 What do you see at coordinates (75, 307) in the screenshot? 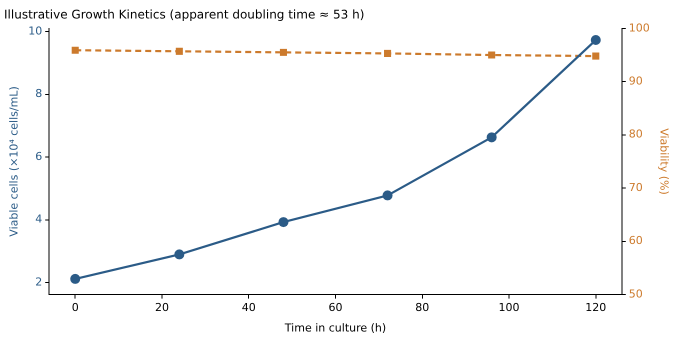
I see `x-tick-label: 0` at bounding box center [75, 307].